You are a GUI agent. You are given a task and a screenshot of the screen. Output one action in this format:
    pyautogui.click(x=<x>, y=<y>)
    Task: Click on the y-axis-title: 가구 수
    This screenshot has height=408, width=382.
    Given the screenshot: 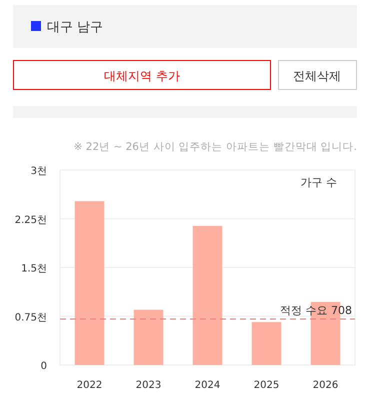 What is the action you would take?
    pyautogui.click(x=318, y=182)
    